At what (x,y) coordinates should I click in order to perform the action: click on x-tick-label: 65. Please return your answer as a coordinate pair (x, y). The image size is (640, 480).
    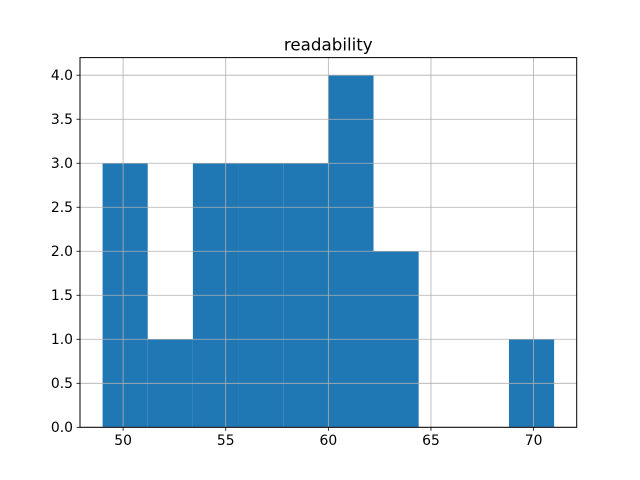
    Looking at the image, I should click on (431, 441).